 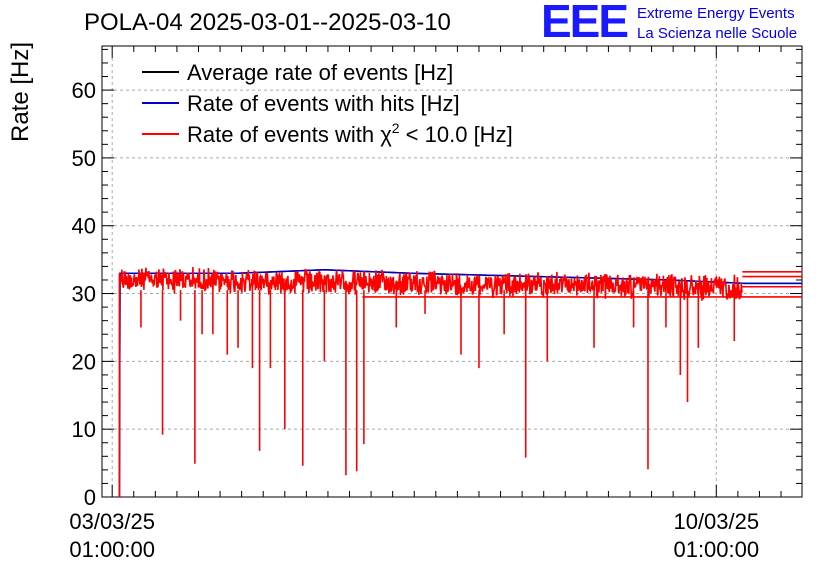 I want to click on y-tick-label: 20, so click(x=84, y=361).